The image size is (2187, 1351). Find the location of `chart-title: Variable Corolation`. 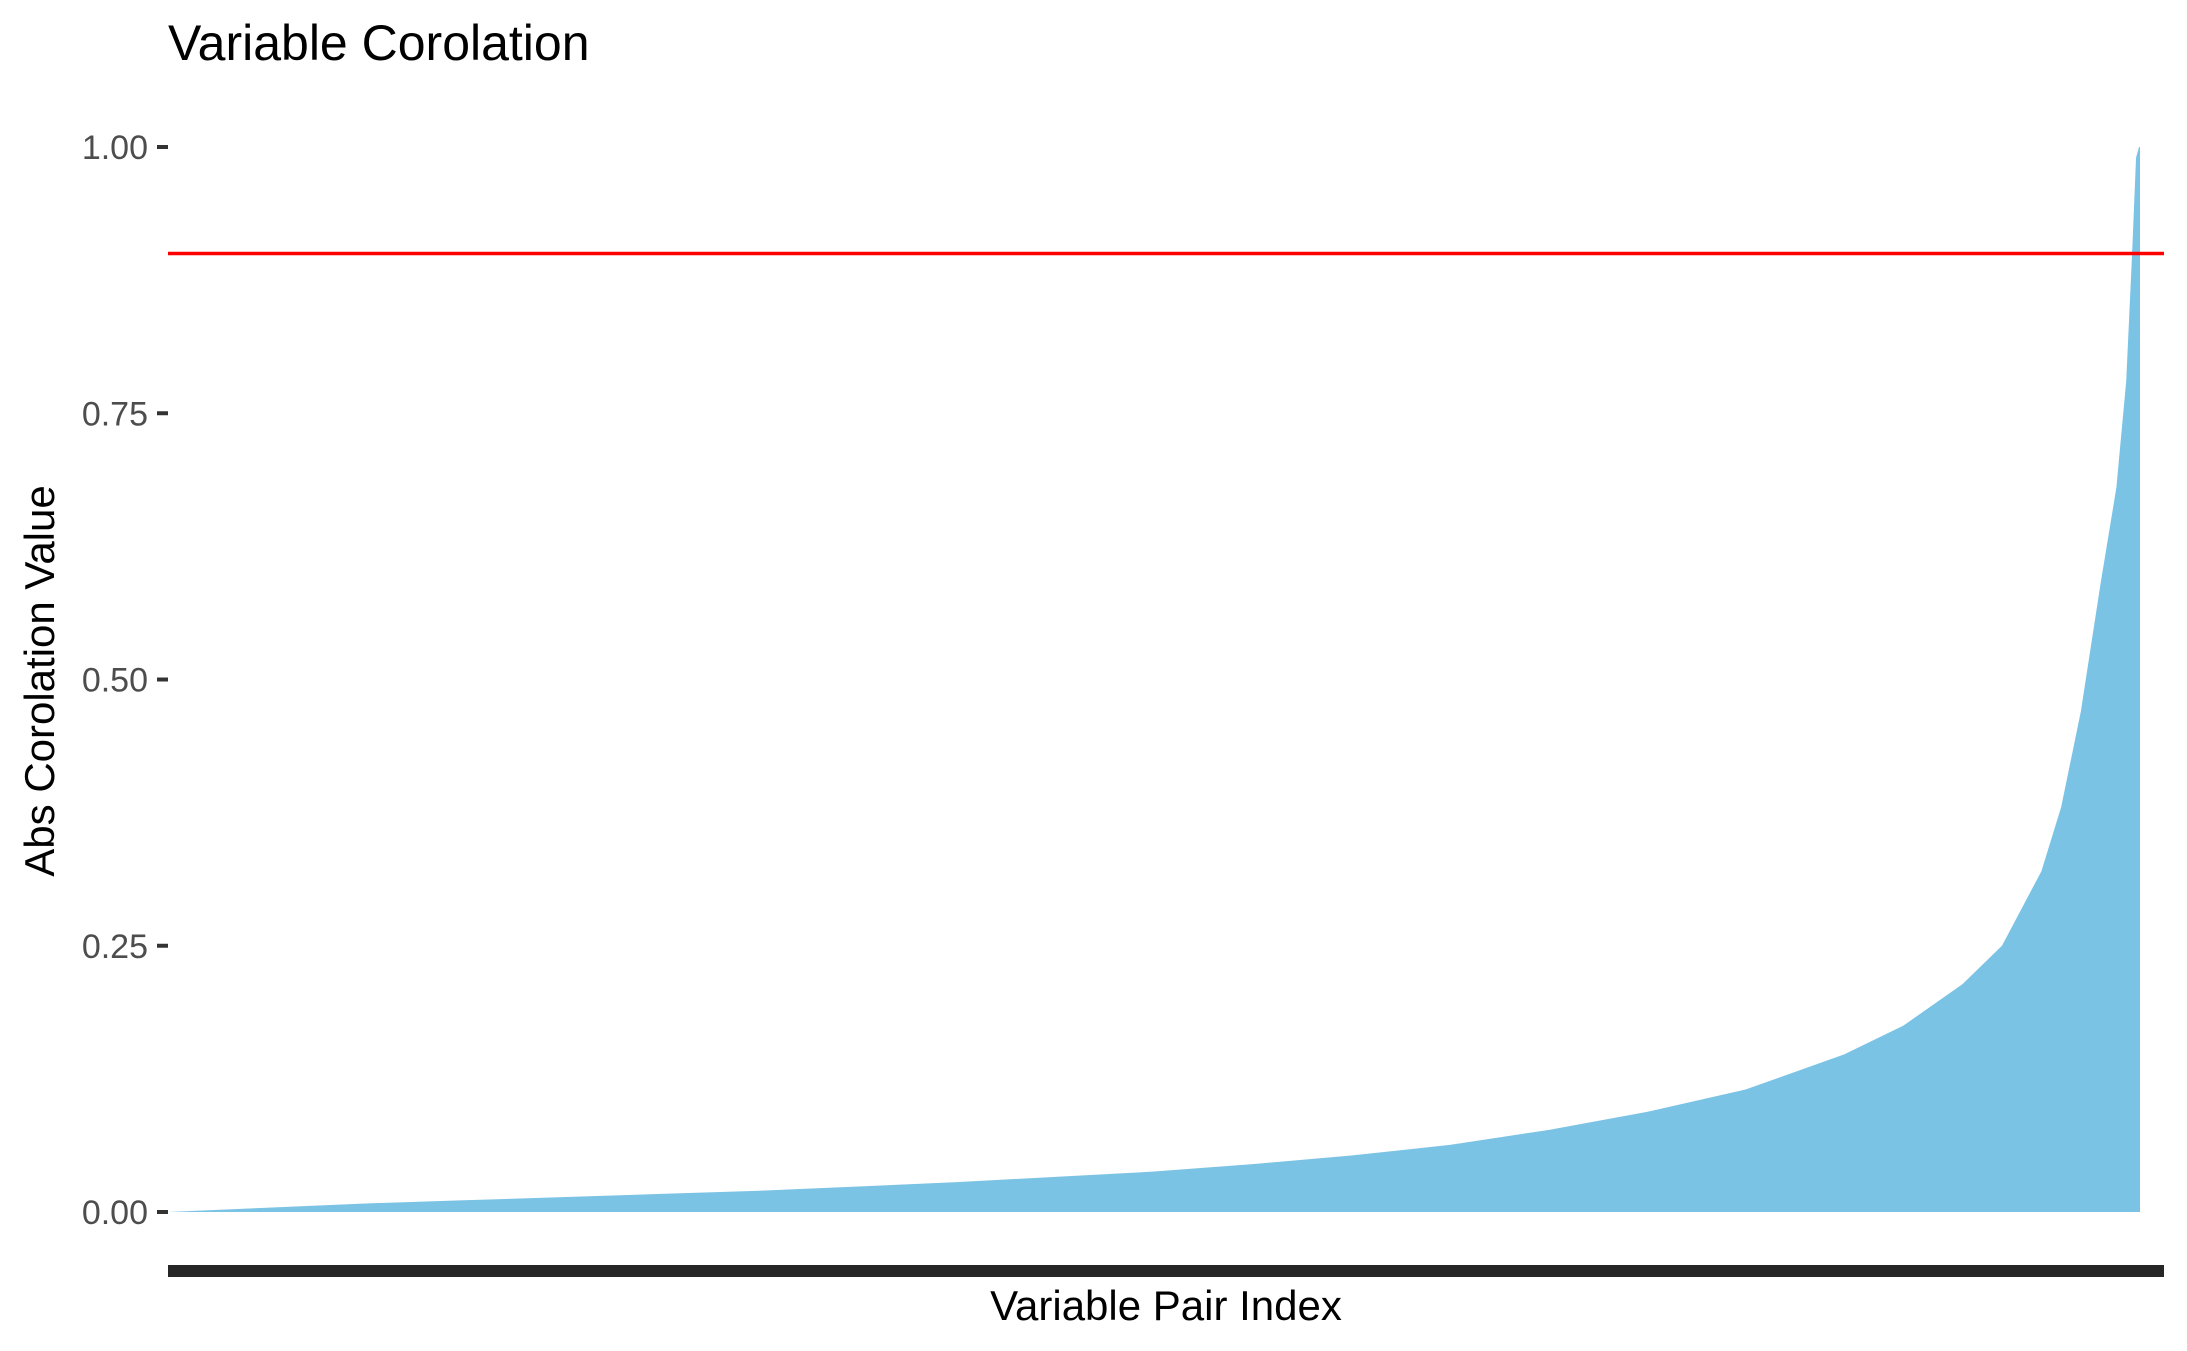

chart-title: Variable Corolation is located at coordinates (379, 43).